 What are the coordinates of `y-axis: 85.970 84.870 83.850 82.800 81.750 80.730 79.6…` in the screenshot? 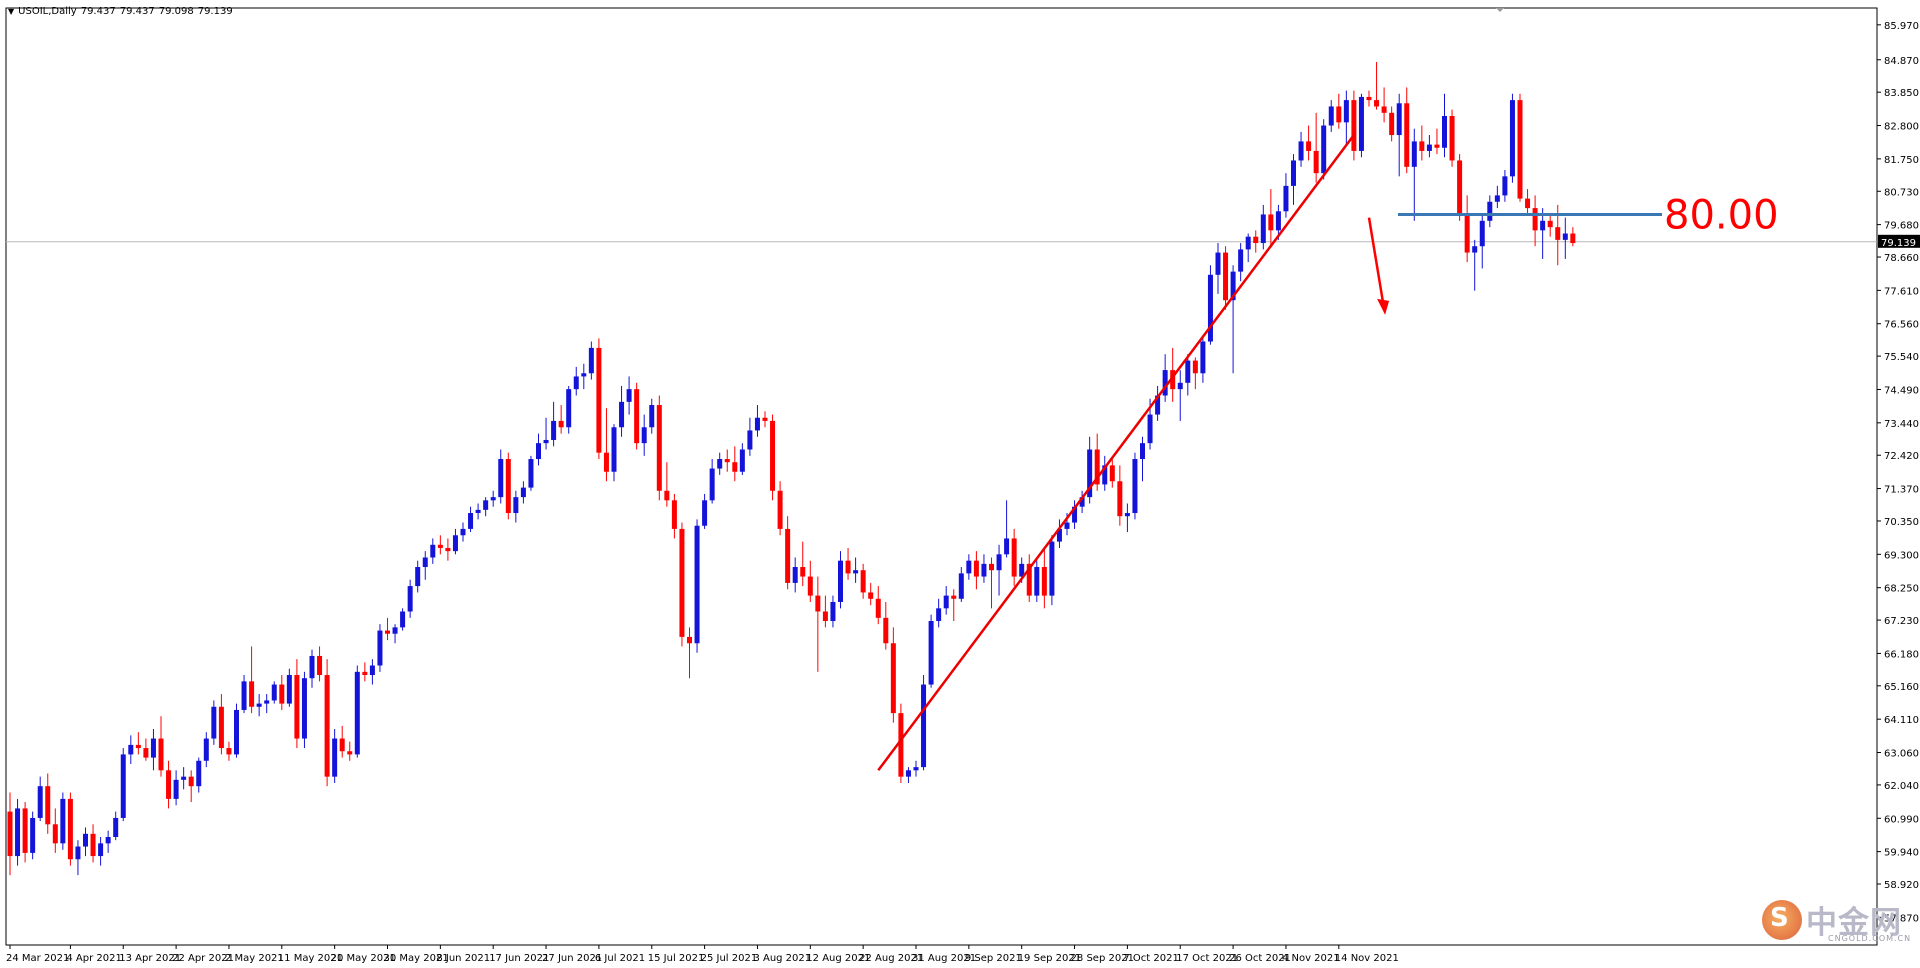 It's located at (1898, 472).